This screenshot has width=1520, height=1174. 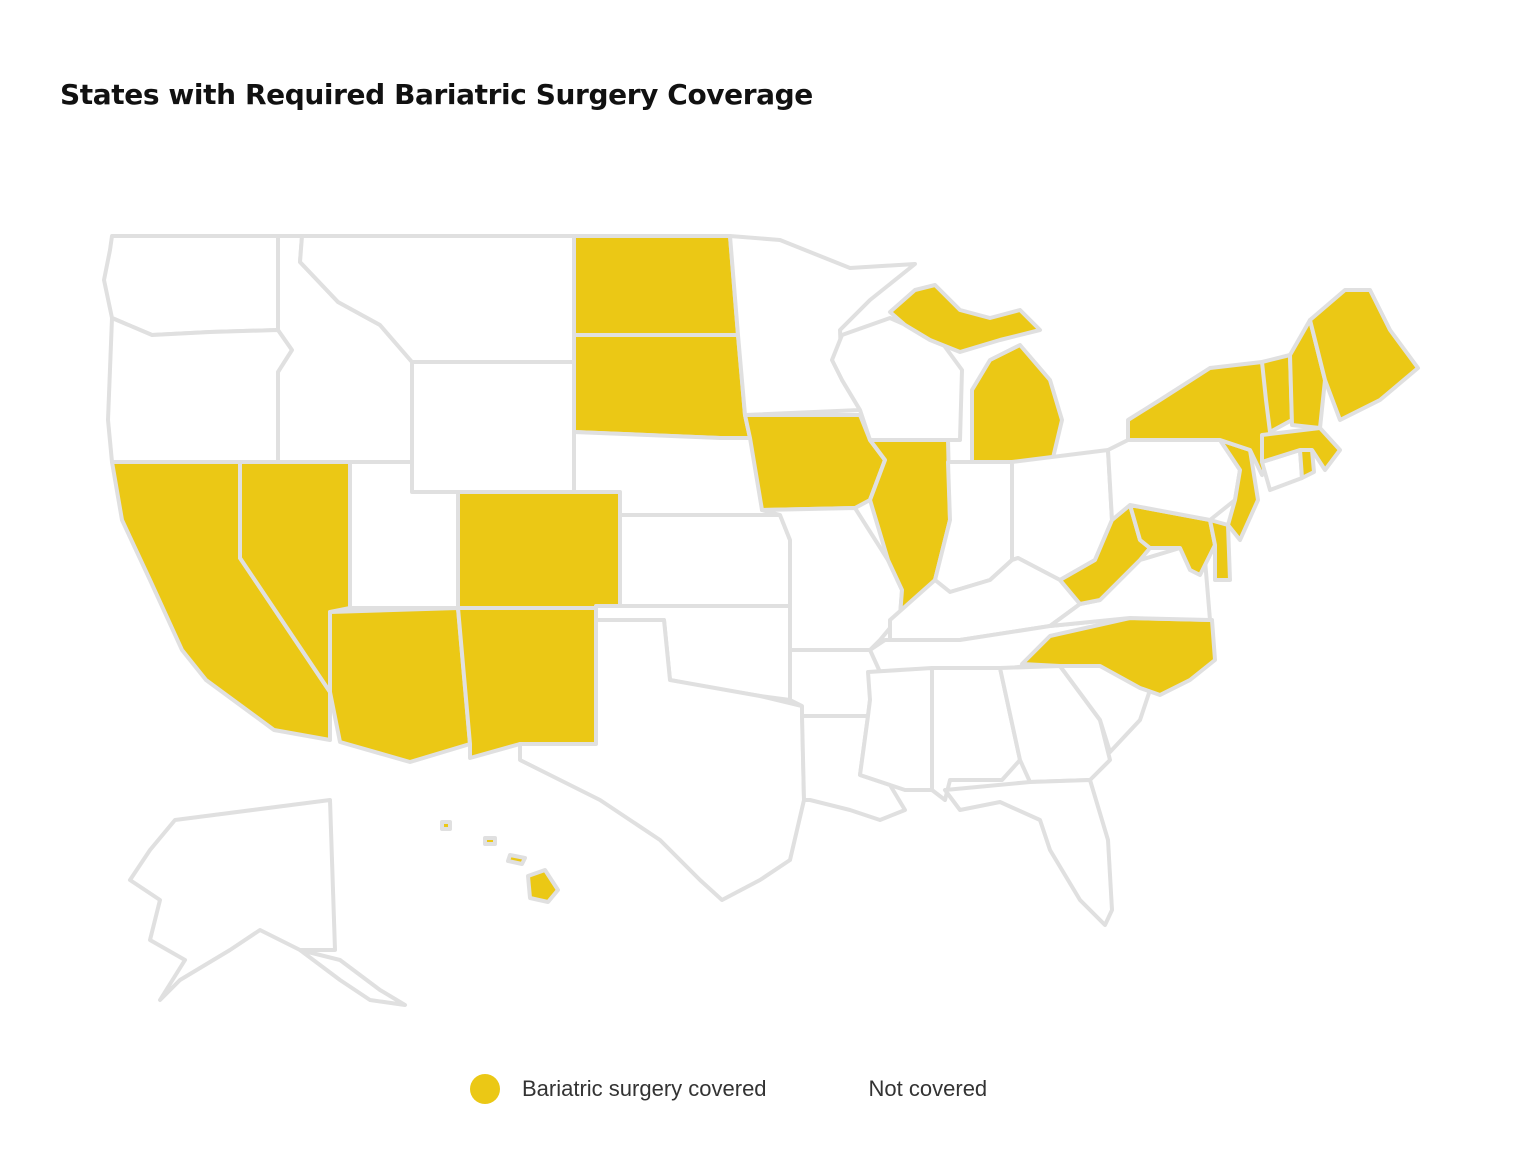 I want to click on state-rhode-island, so click(x=1307, y=464).